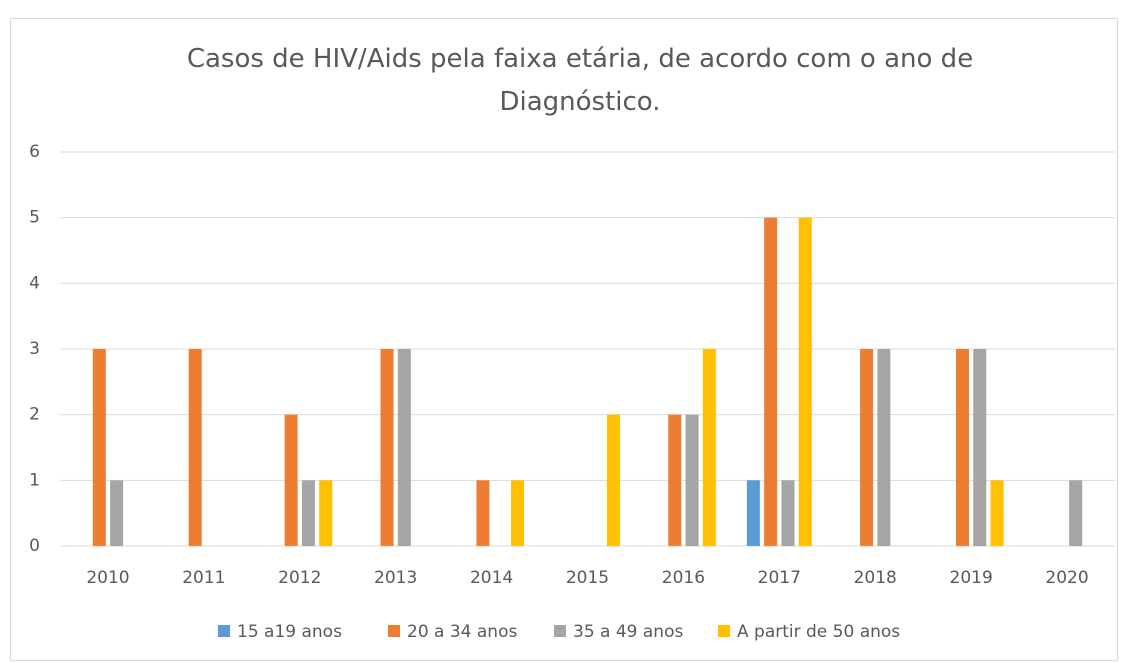  I want to click on x-tick-label: 2012, so click(299, 578).